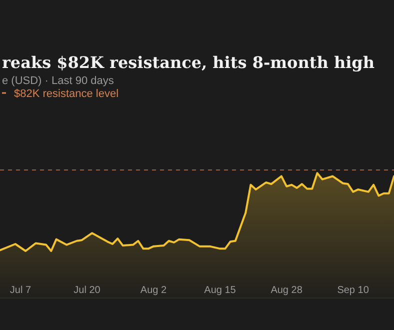 The image size is (394, 330). I want to click on legend-label: $82K resistance level, so click(66, 94).